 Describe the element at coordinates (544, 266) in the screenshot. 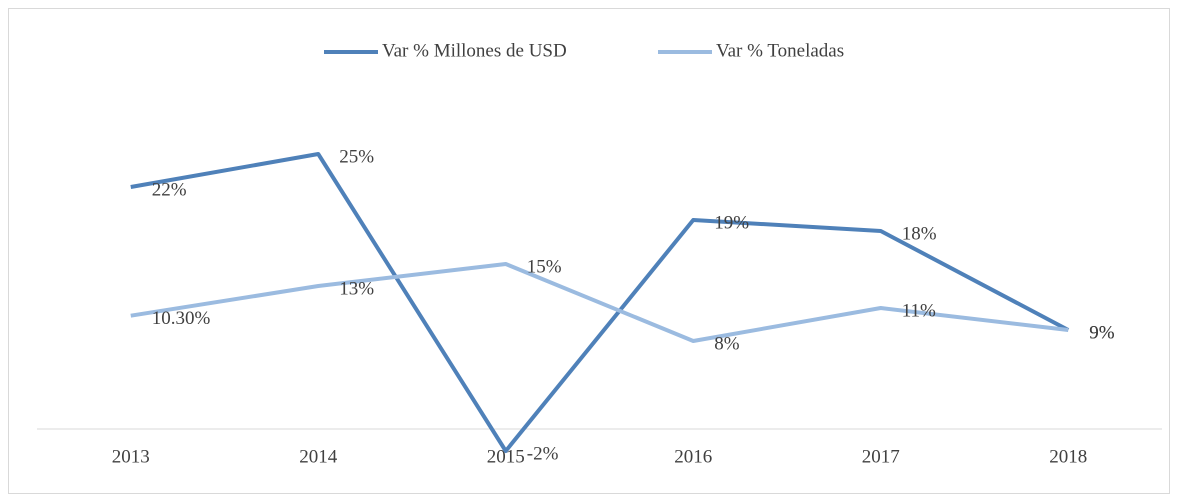

I see `data-label: 15%` at that location.